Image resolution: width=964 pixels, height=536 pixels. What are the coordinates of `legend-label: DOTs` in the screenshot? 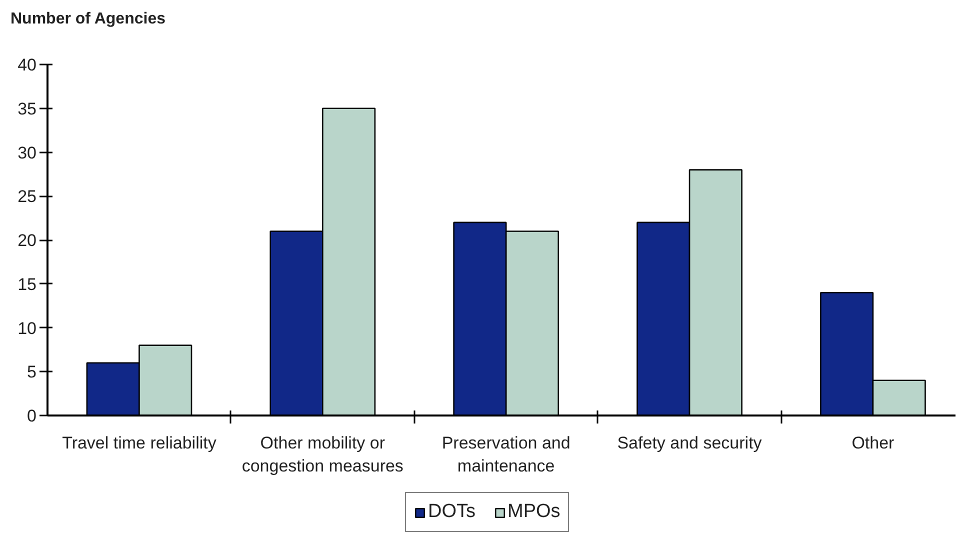 It's located at (452, 512).